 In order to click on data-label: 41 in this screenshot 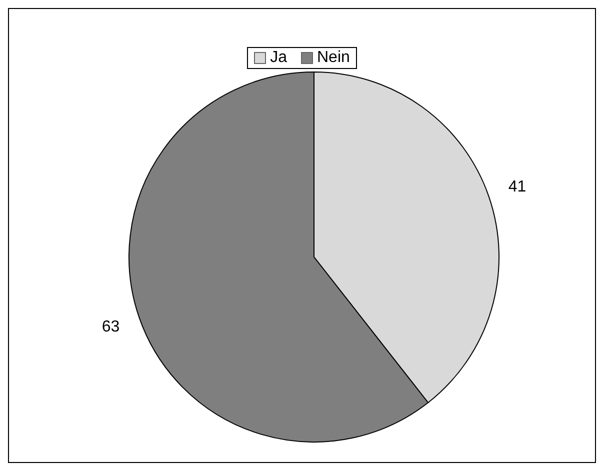, I will do `click(517, 187)`.